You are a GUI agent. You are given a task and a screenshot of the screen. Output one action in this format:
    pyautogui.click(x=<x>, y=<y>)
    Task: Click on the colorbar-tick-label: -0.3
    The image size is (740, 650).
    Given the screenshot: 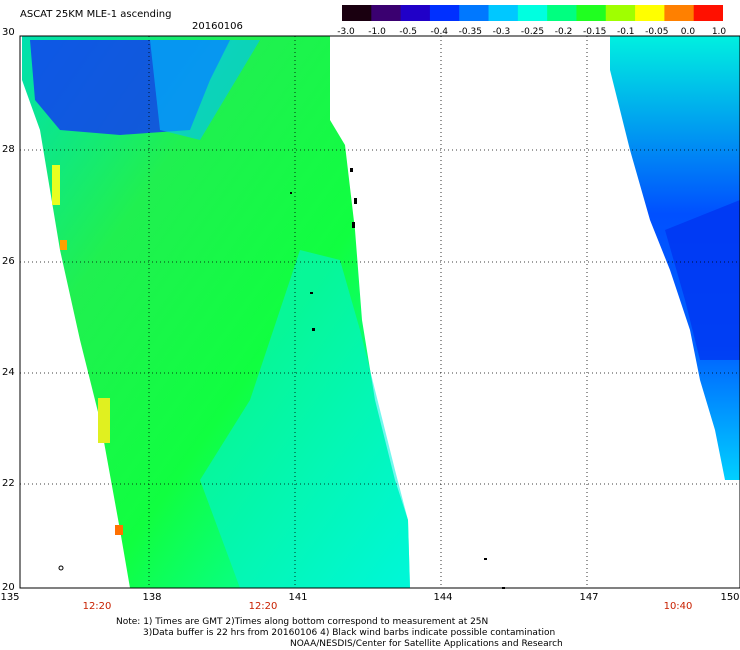 What is the action you would take?
    pyautogui.click(x=501, y=32)
    